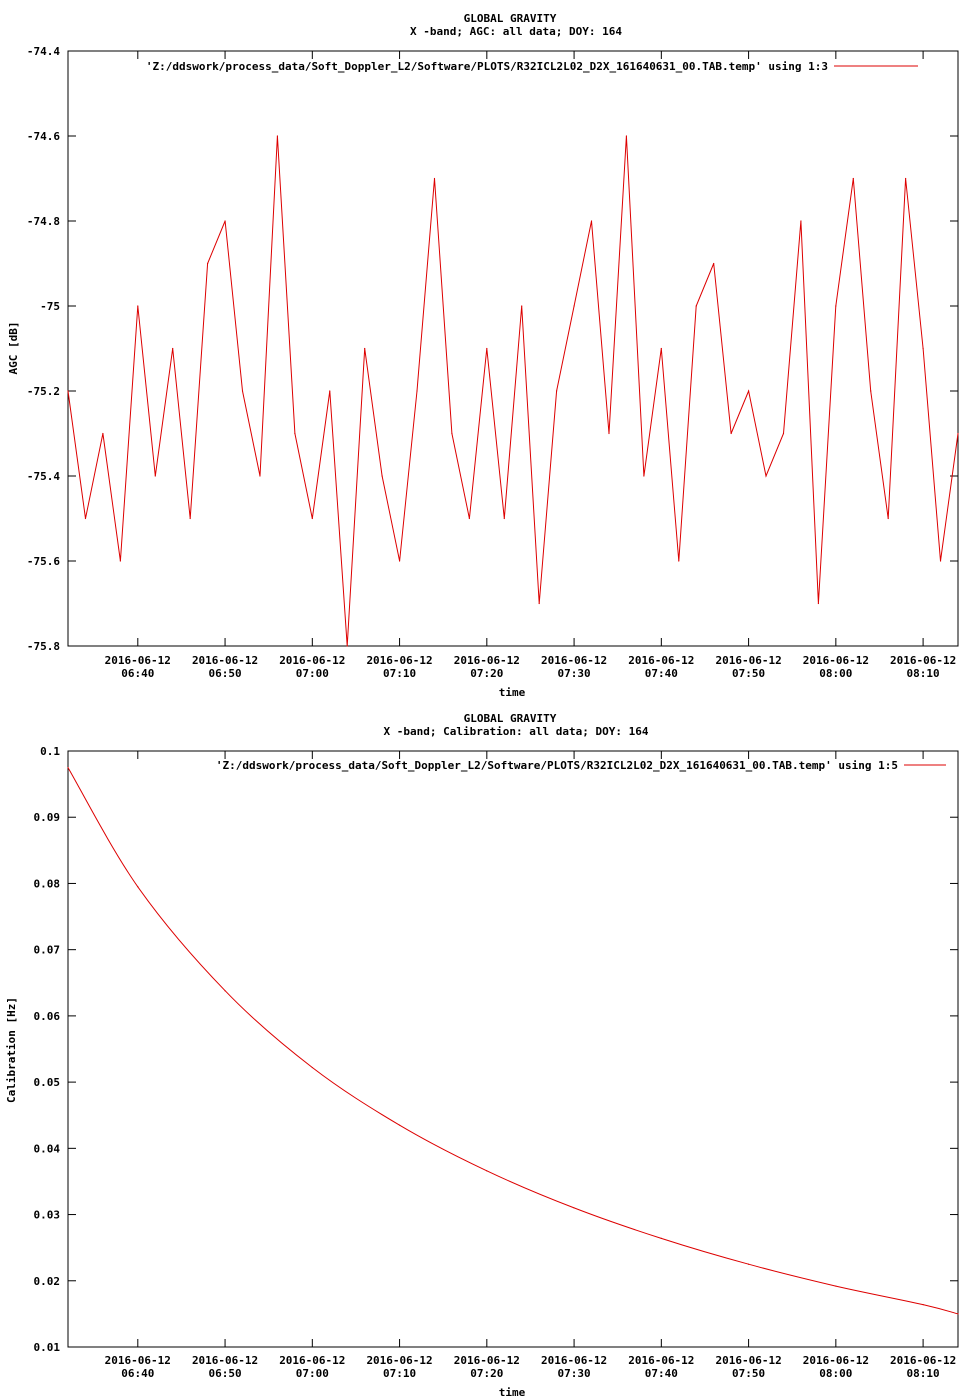 The image size is (980, 1400). What do you see at coordinates (43, 391) in the screenshot?
I see `y-tick-label: -75.2` at bounding box center [43, 391].